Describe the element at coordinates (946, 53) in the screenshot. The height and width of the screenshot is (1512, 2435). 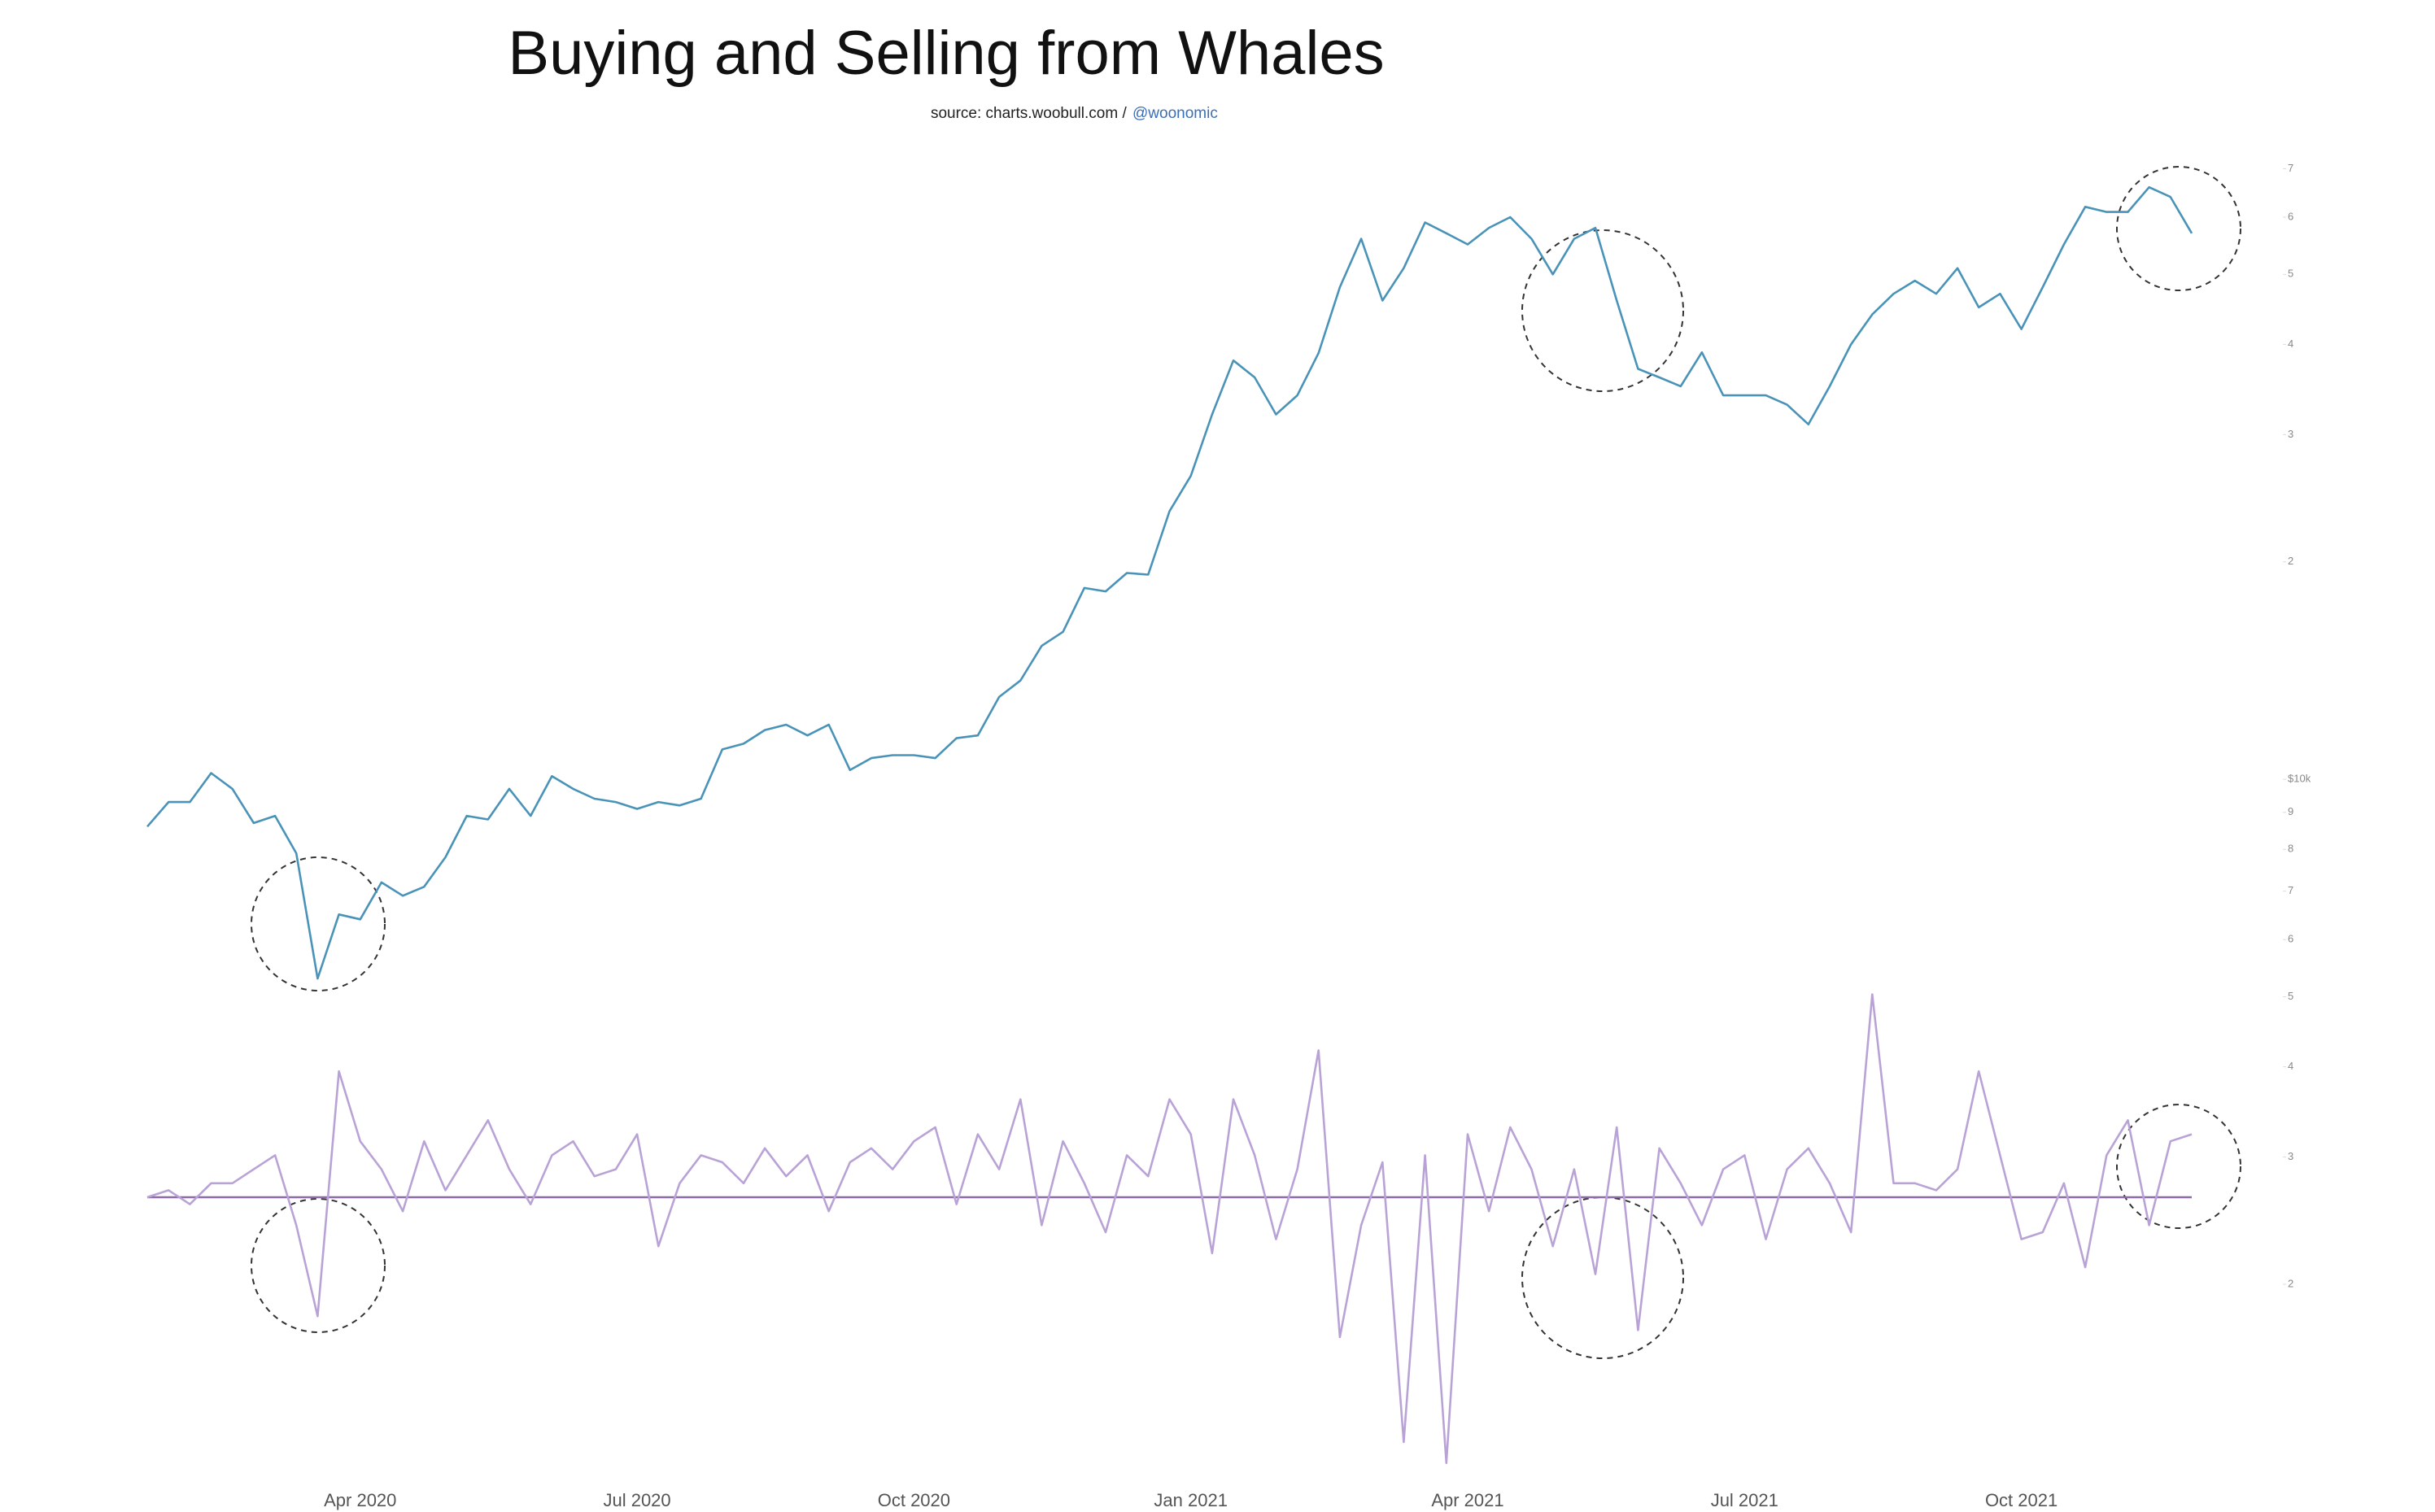
I see `chart-title: Buying and Selling from Whales` at that location.